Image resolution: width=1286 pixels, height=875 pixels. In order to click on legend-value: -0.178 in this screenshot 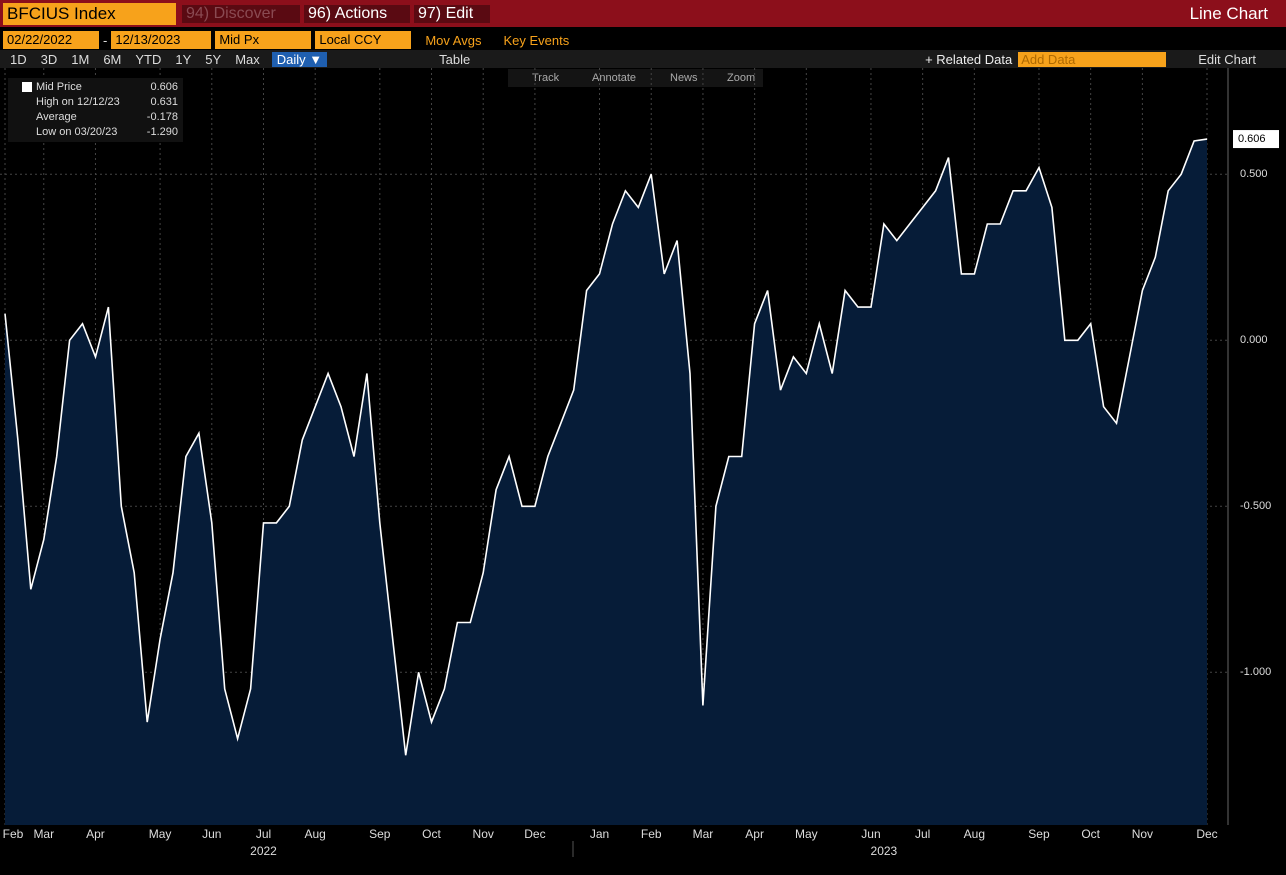, I will do `click(162, 117)`.